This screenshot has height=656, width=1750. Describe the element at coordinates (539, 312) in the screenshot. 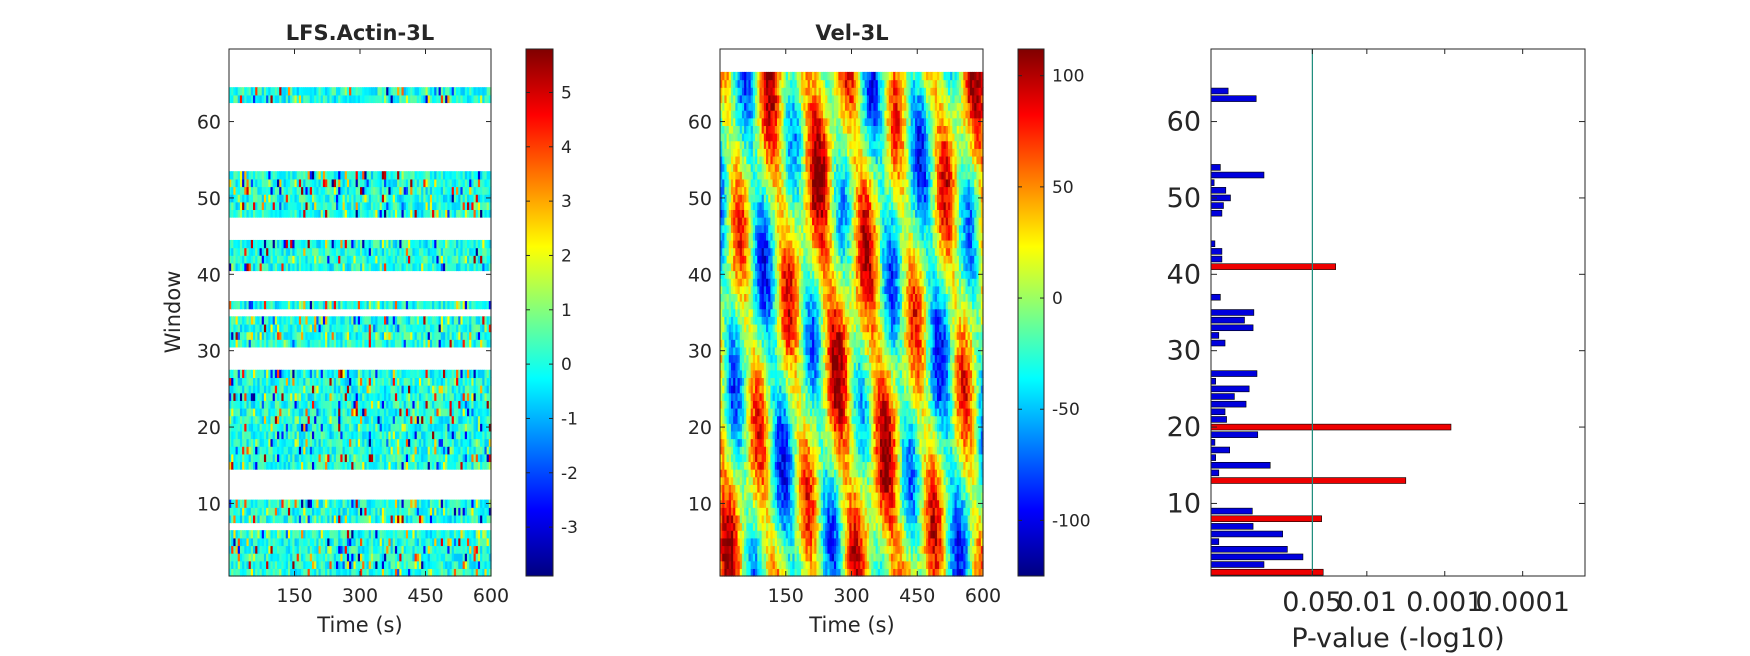

I see `colorbar` at that location.